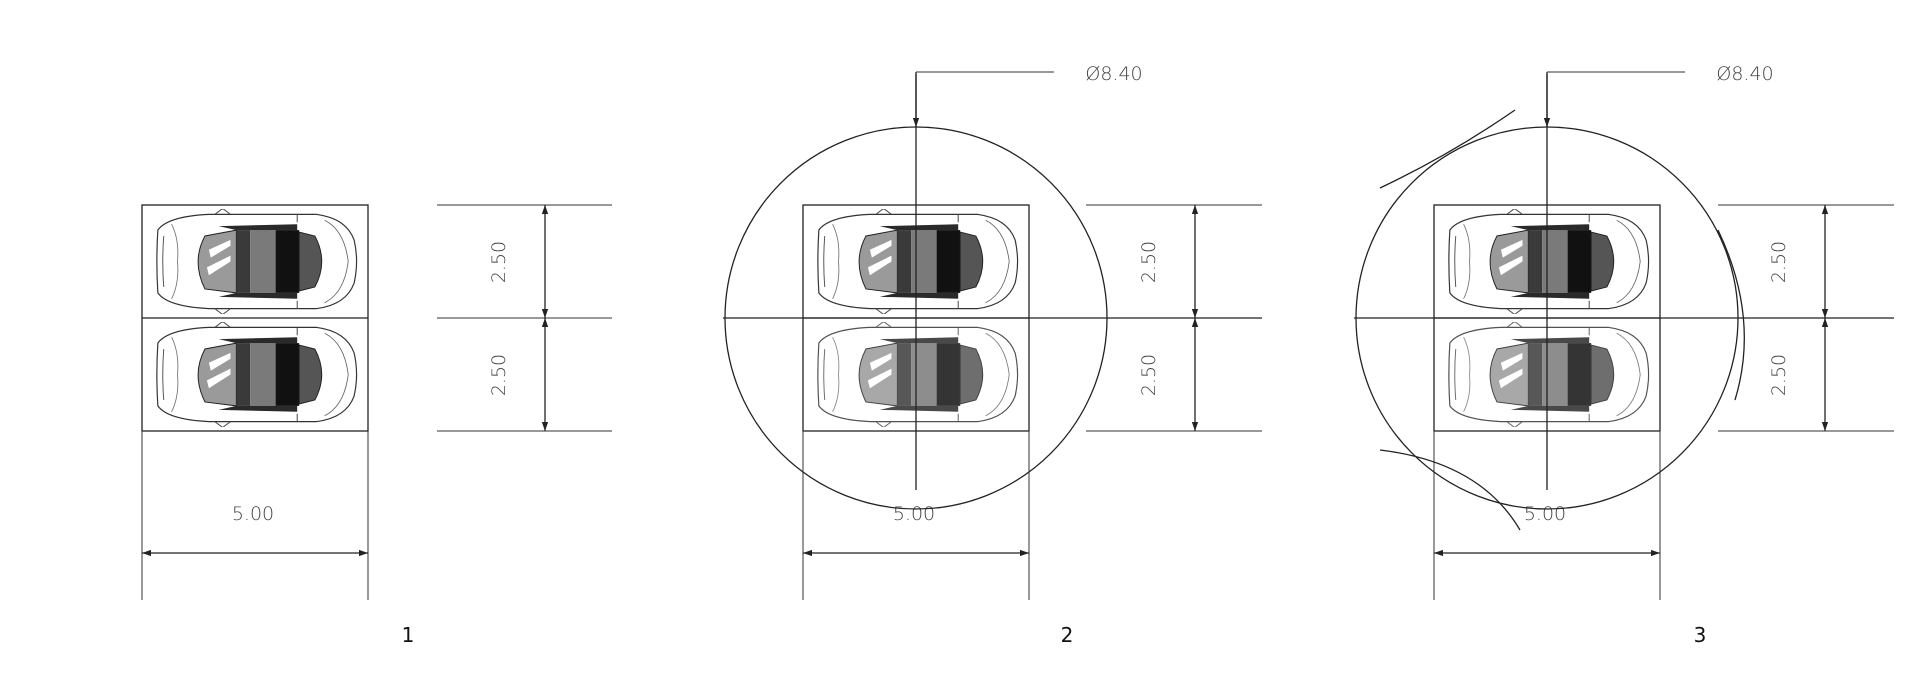 The width and height of the screenshot is (1920, 685). I want to click on panel-number: 1, so click(408, 635).